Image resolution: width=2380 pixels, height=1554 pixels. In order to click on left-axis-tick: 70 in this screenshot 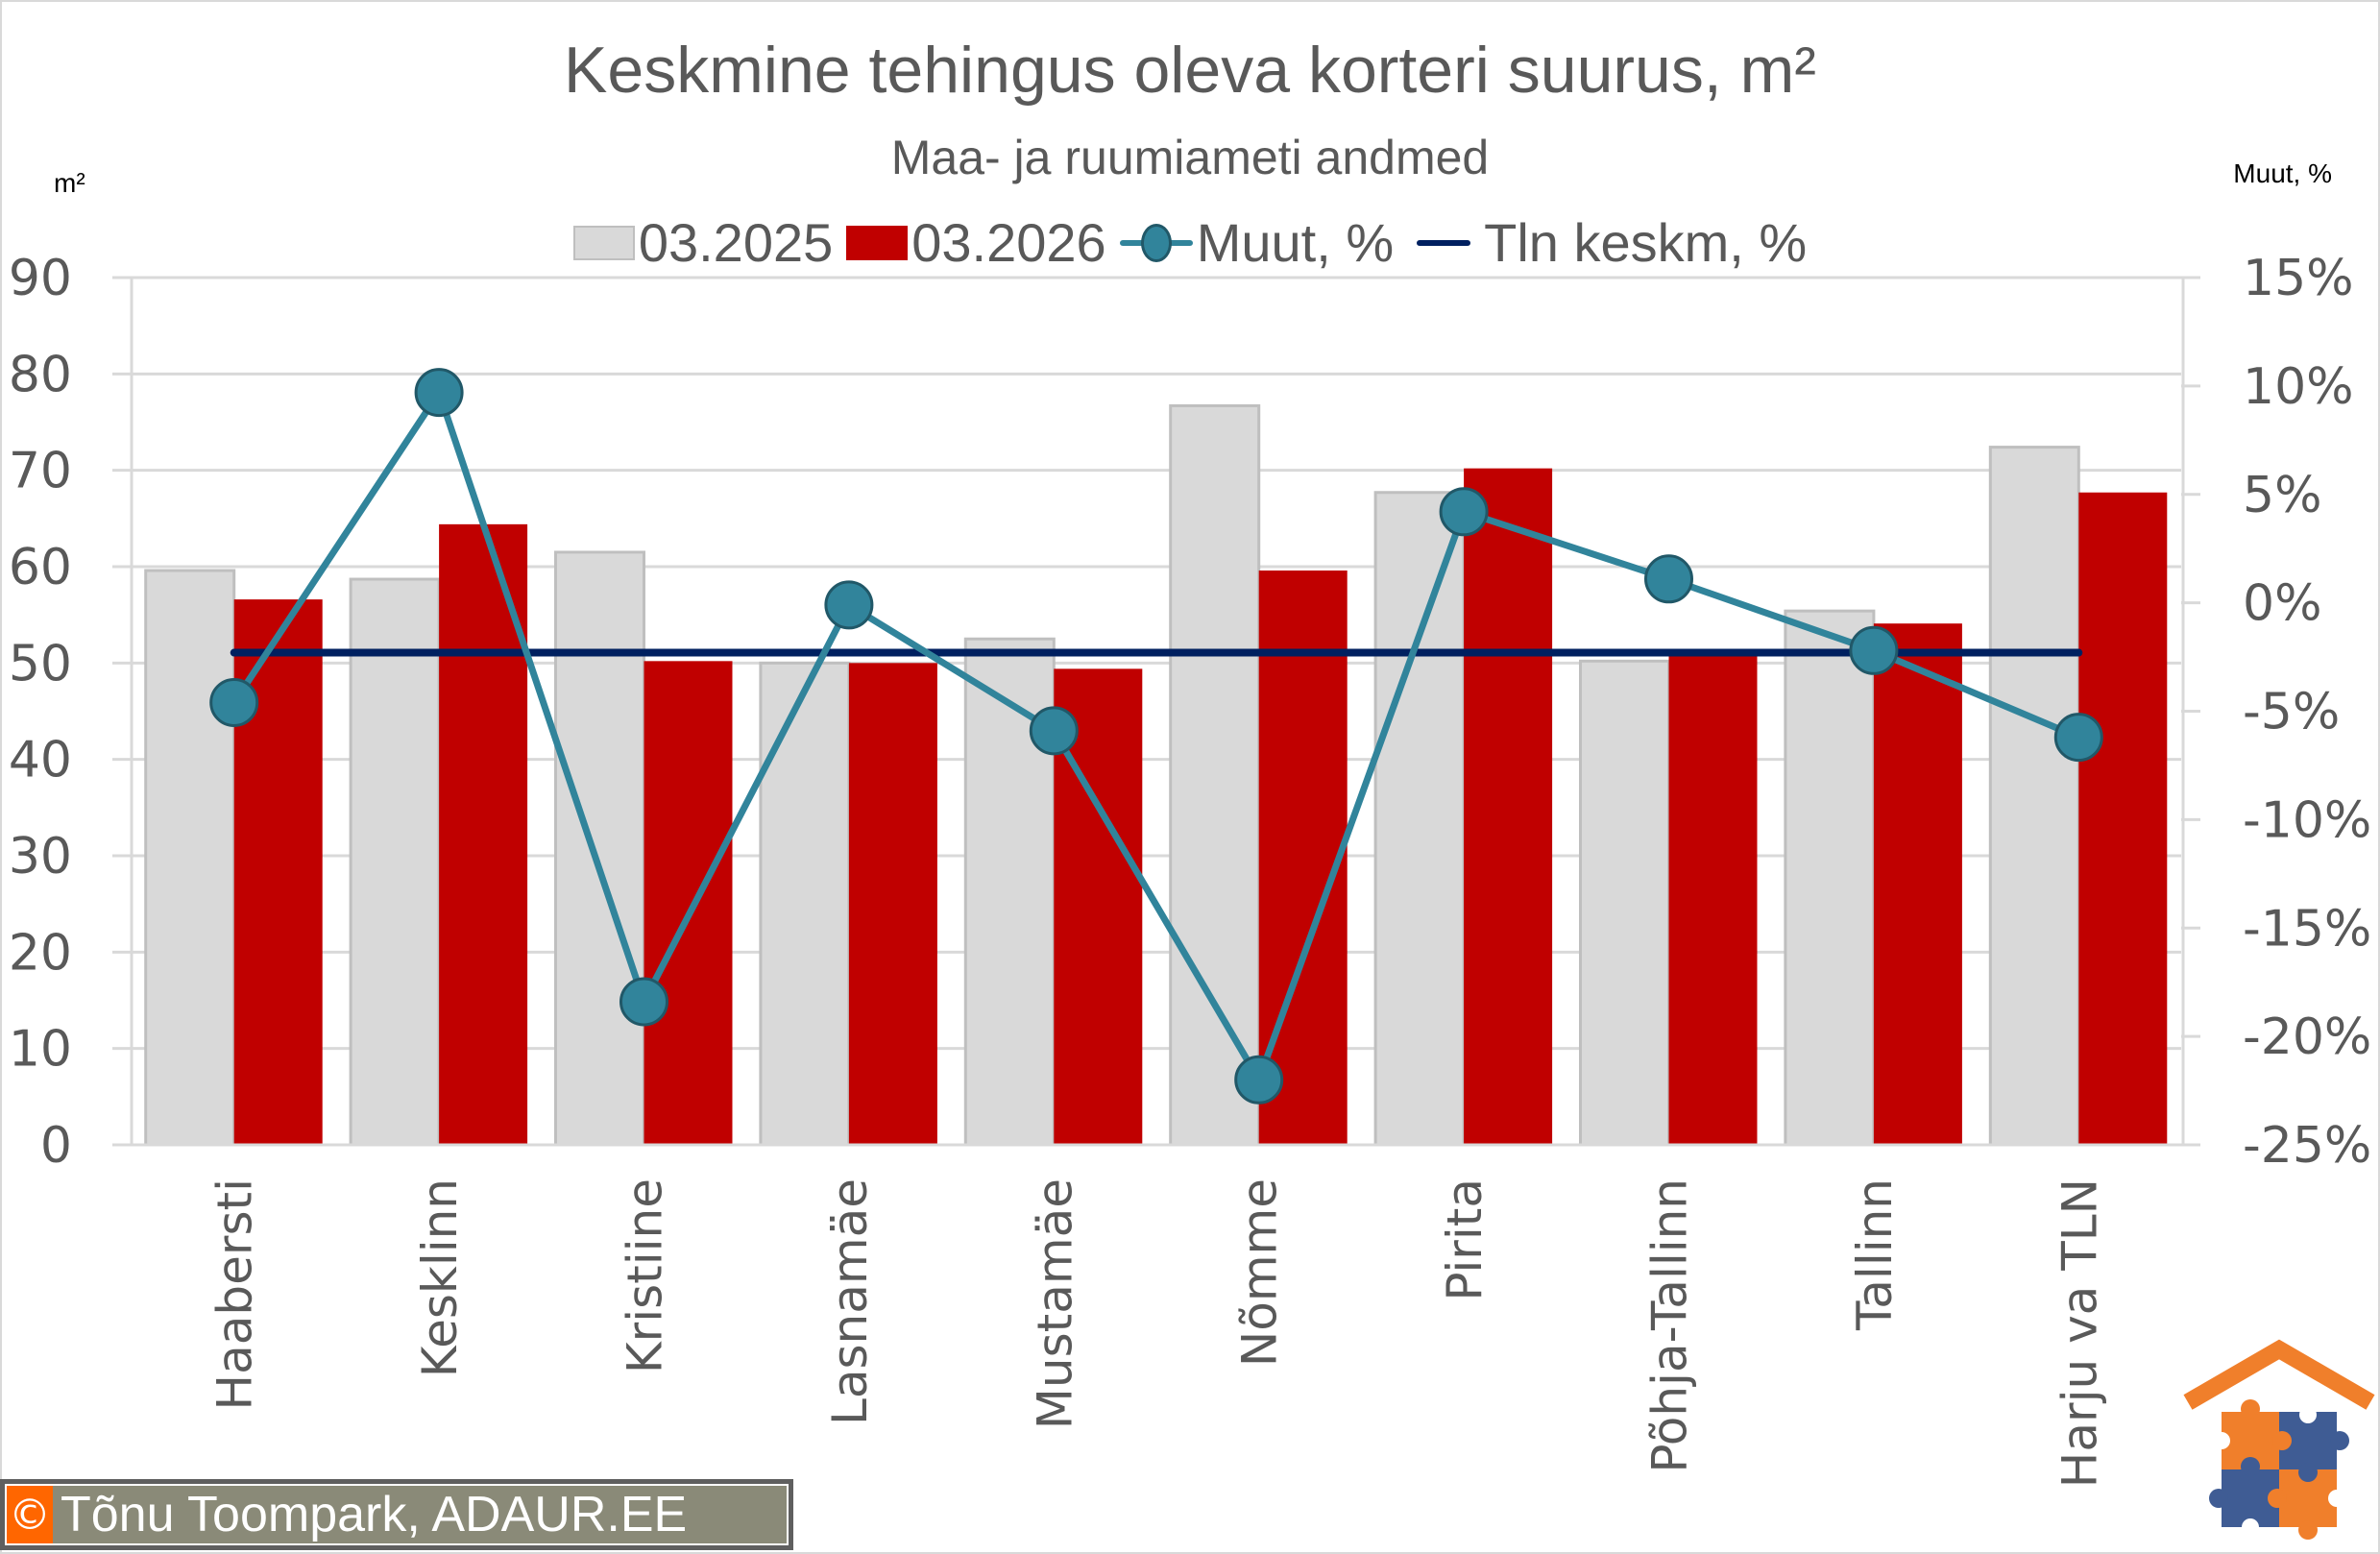, I will do `click(41, 471)`.